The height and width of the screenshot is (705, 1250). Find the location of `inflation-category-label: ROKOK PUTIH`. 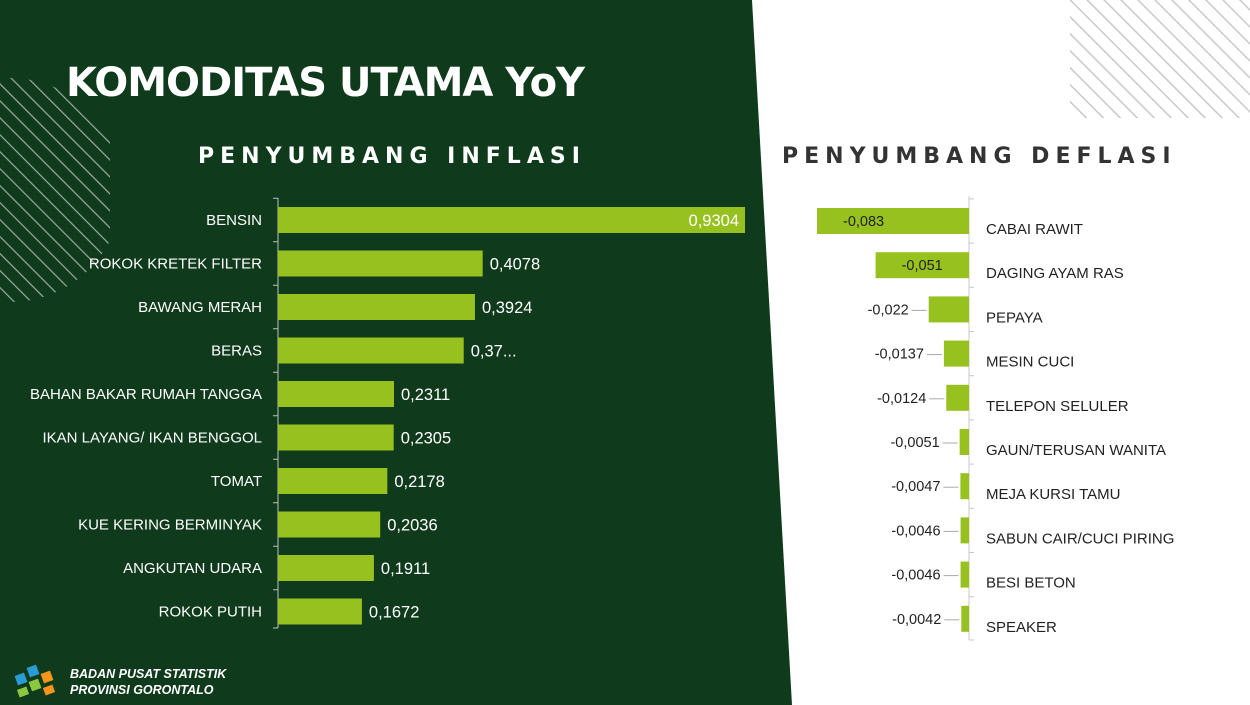

inflation-category-label: ROKOK PUTIH is located at coordinates (210, 612).